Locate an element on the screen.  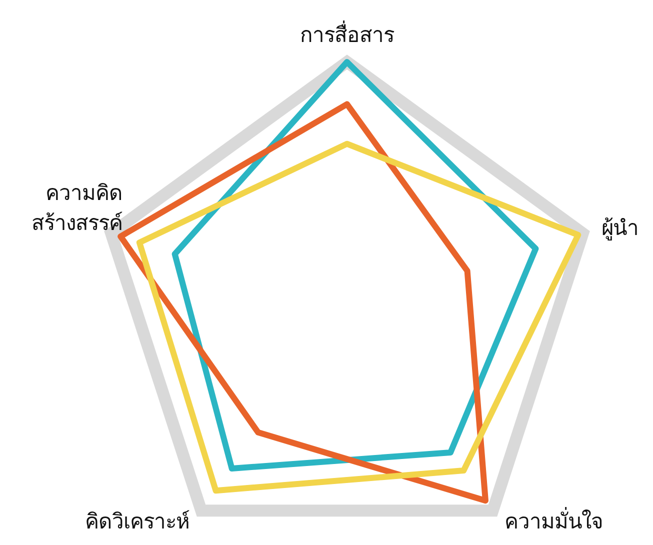
spoke-label: ความมั่นใจ is located at coordinates (553, 520).